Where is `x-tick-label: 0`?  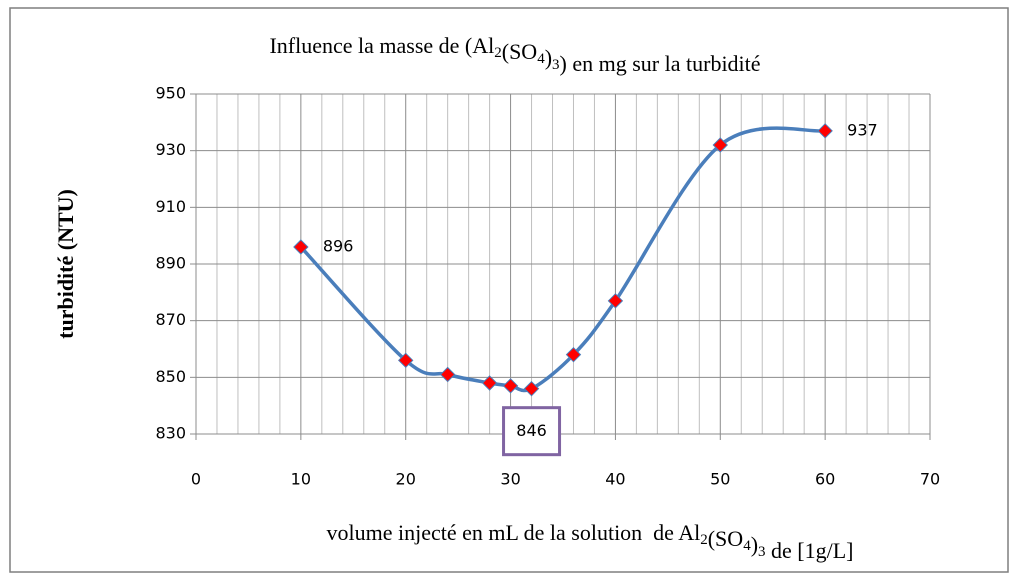
x-tick-label: 0 is located at coordinates (196, 479).